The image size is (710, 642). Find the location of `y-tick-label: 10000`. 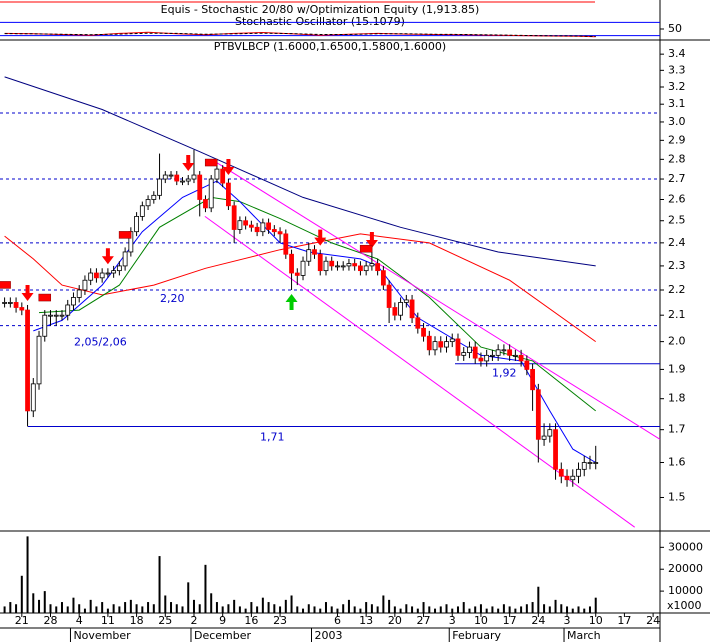

y-tick-label: 10000 is located at coordinates (685, 590).